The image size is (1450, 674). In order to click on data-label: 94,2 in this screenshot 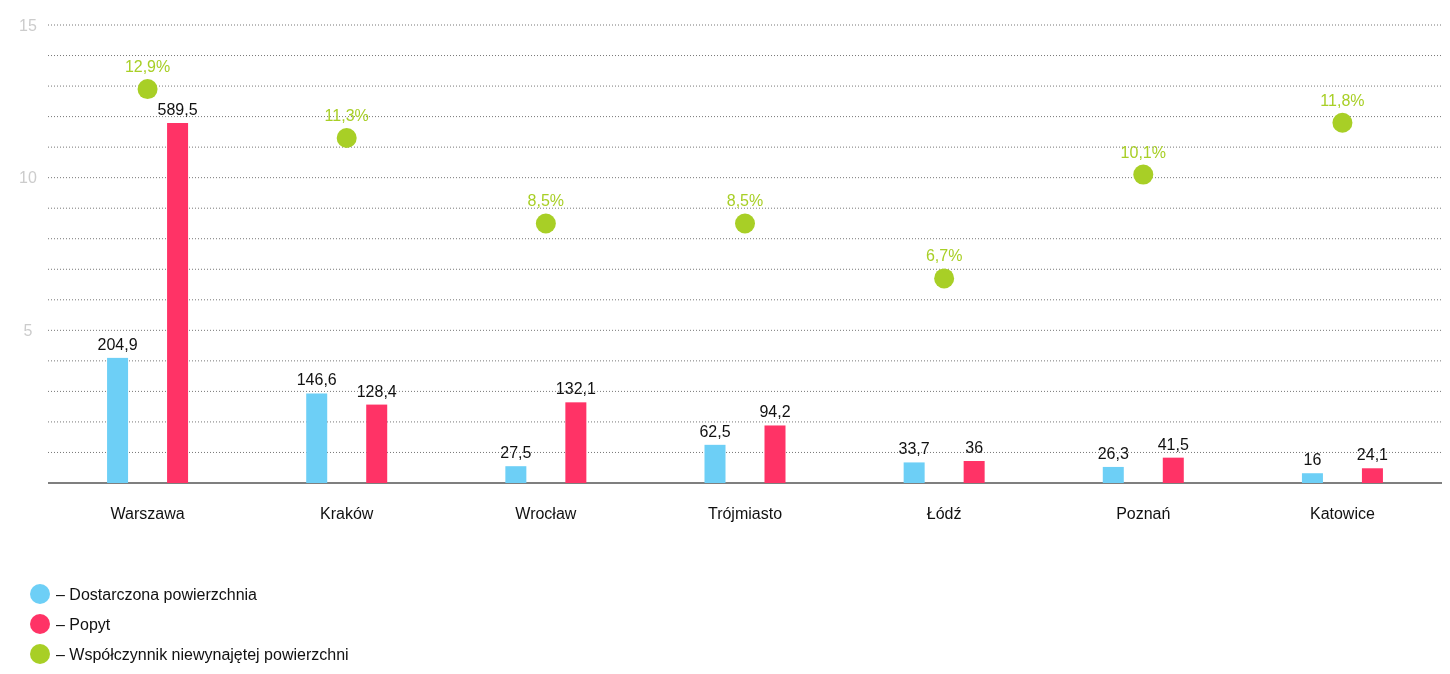, I will do `click(775, 412)`.